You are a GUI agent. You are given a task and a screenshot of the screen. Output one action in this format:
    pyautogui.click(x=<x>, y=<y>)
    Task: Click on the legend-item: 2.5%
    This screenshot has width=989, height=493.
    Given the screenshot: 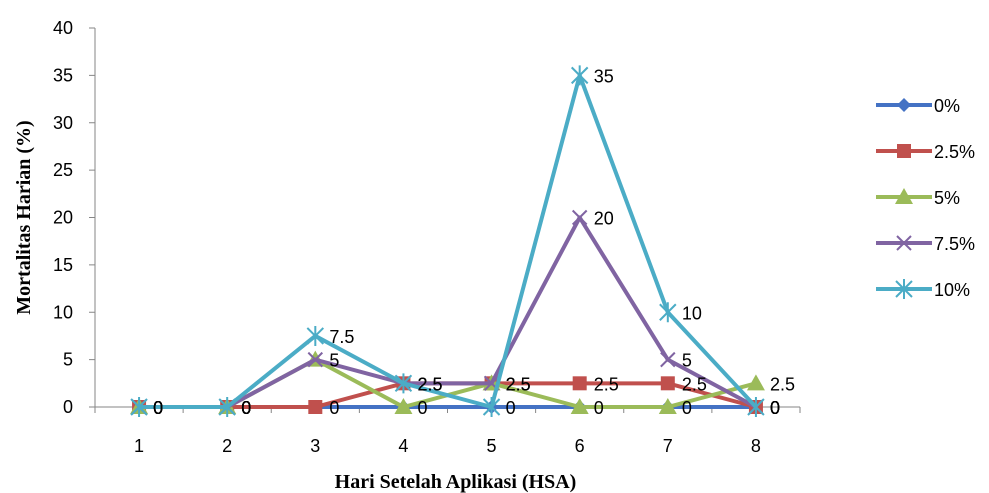 What is the action you would take?
    pyautogui.click(x=925, y=152)
    